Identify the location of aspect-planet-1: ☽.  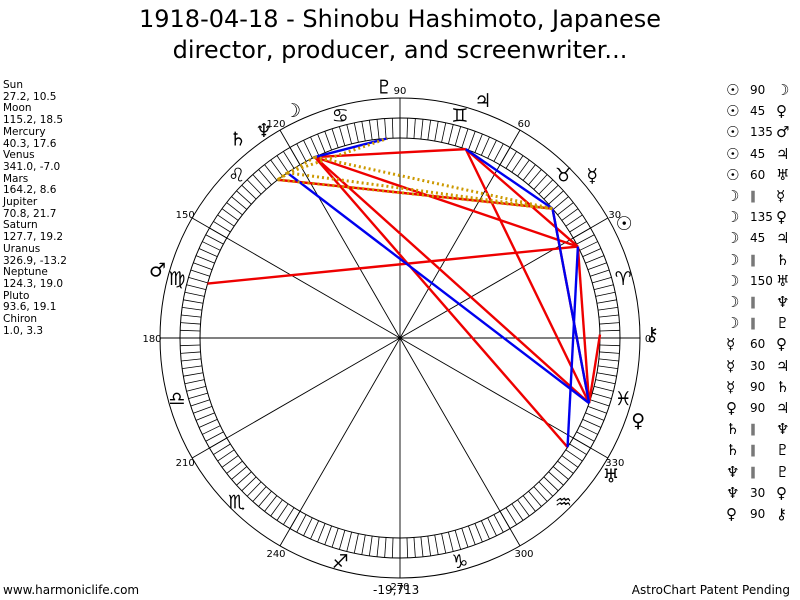
(733, 280).